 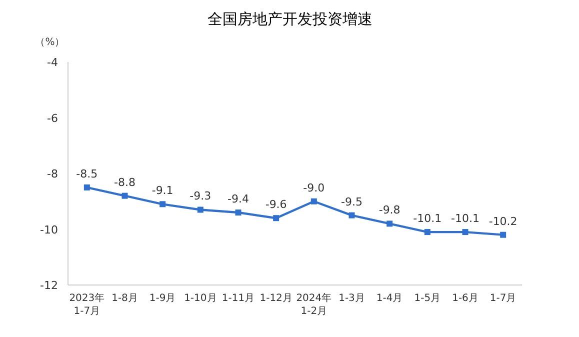 I want to click on data-label: -8.8, so click(x=125, y=182).